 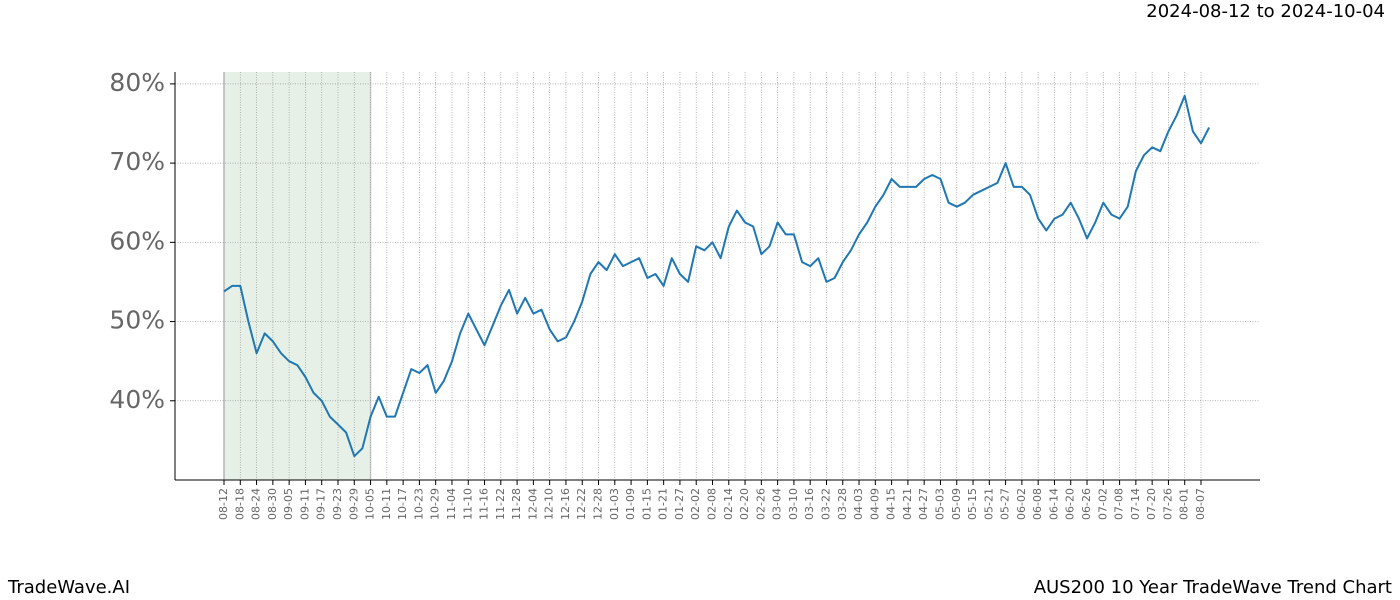 I want to click on x-tick-label: 12-04, so click(x=532, y=504).